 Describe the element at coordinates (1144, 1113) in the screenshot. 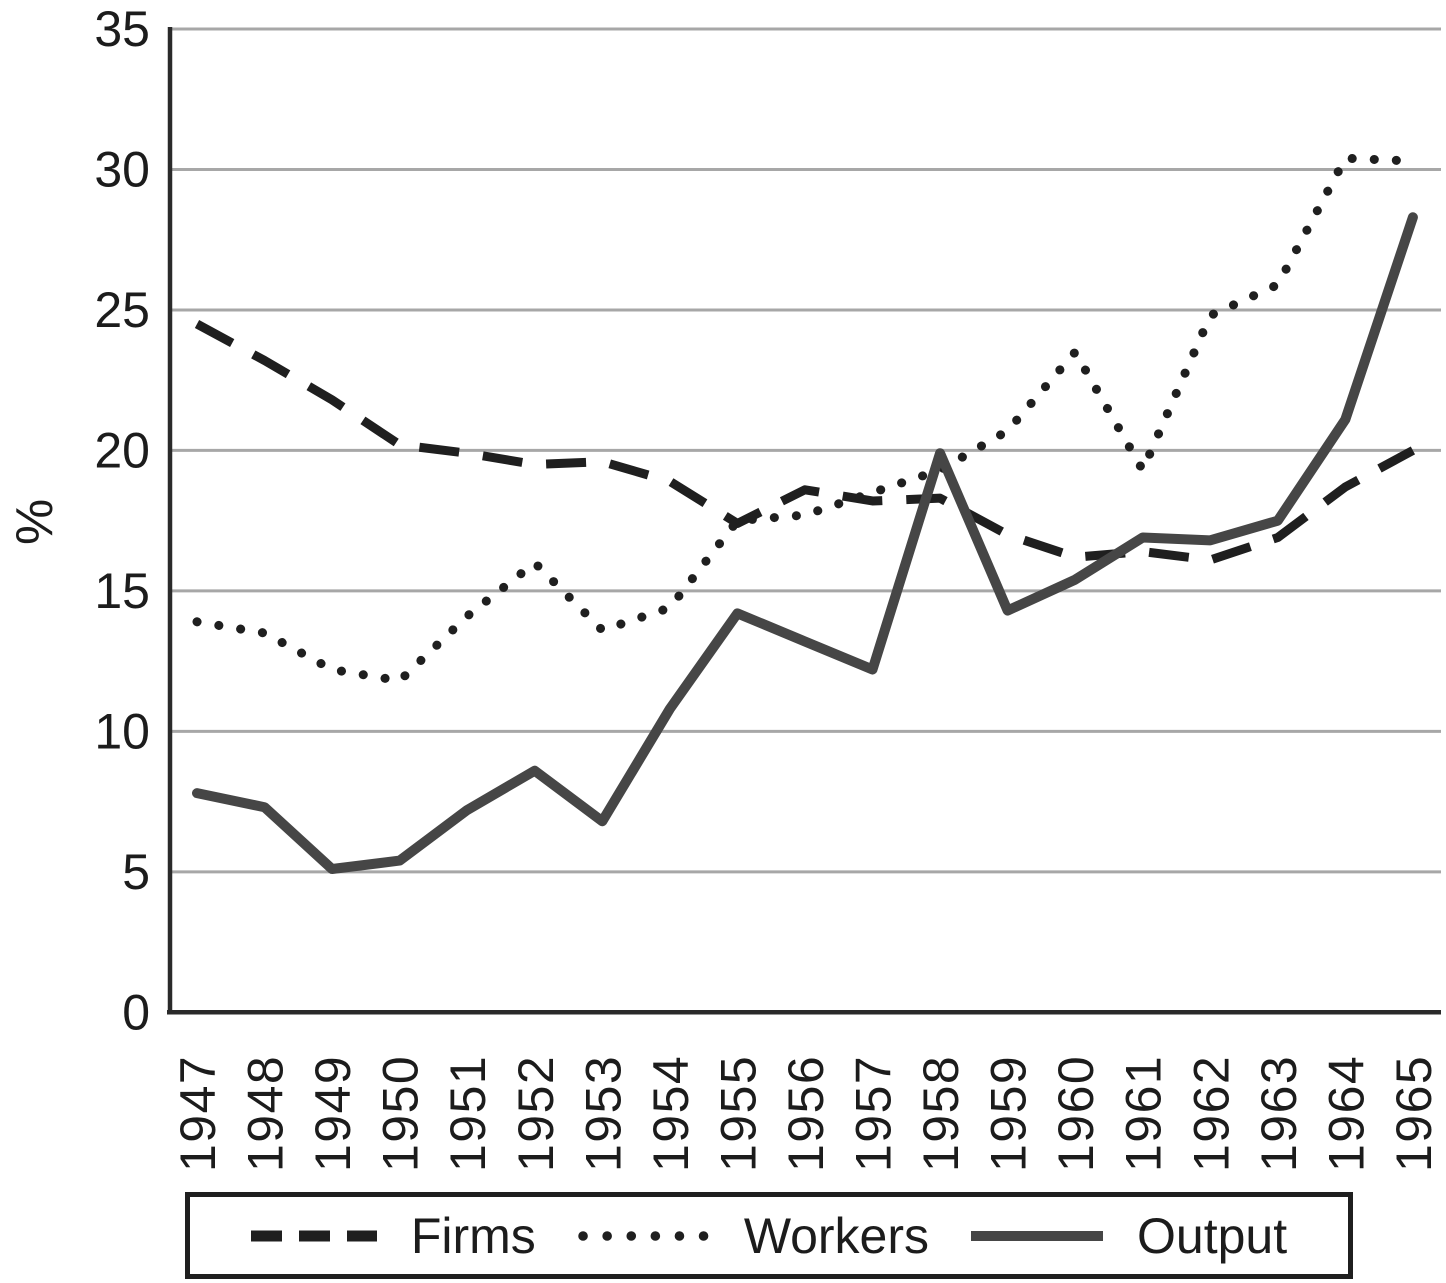

I see `x-tick-label-1961: 1961` at that location.